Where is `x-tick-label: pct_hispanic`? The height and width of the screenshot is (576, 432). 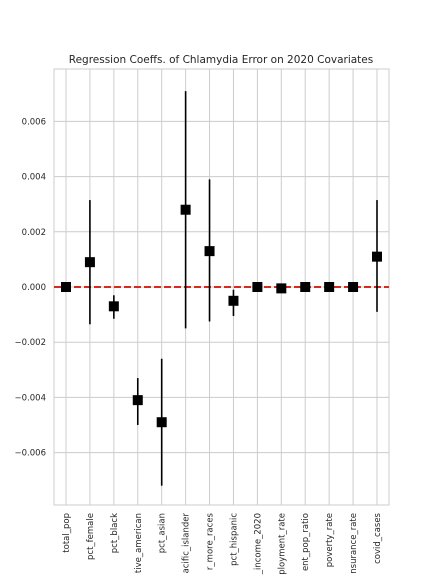
x-tick-label: pct_hispanic is located at coordinates (234, 539).